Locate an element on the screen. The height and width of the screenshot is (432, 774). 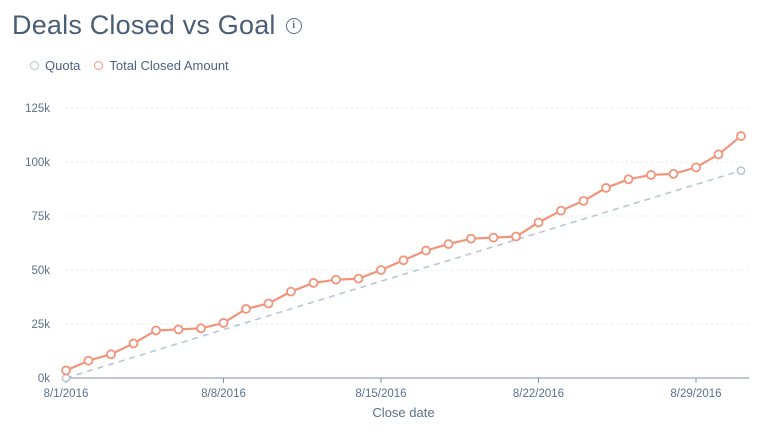
legend-marker-quota is located at coordinates (34, 65).